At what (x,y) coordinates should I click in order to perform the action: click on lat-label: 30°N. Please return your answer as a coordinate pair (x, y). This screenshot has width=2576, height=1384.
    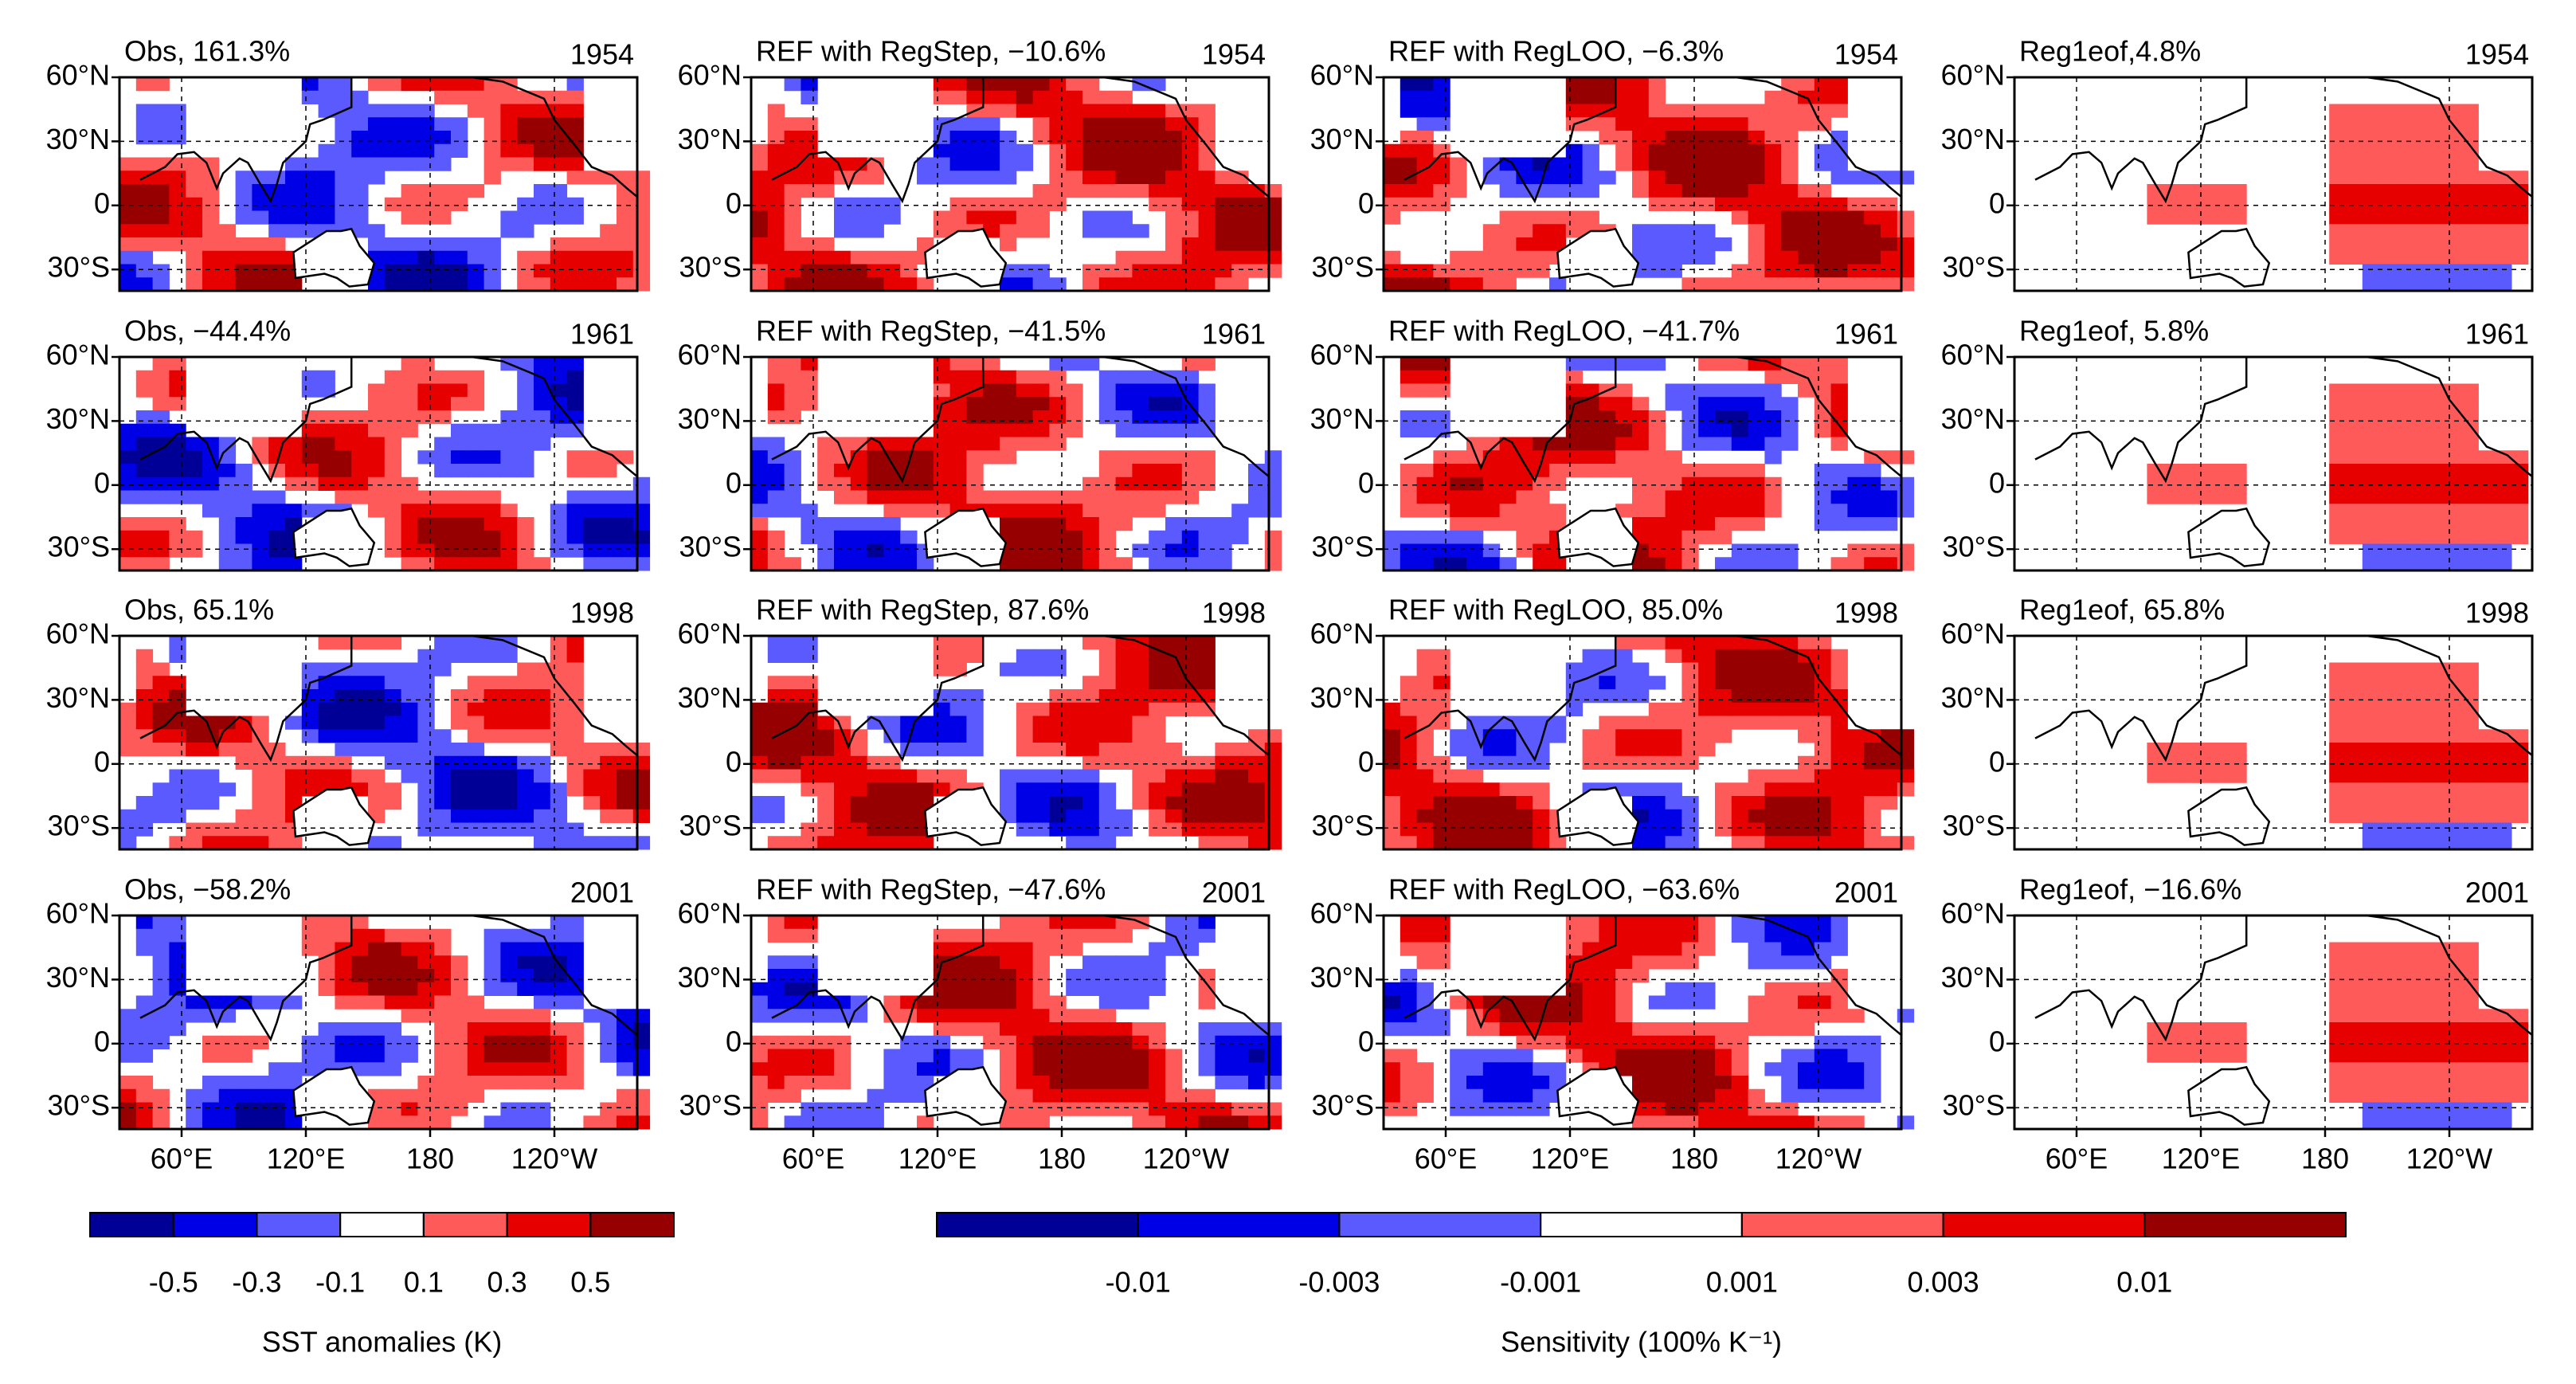
    Looking at the image, I should click on (78, 977).